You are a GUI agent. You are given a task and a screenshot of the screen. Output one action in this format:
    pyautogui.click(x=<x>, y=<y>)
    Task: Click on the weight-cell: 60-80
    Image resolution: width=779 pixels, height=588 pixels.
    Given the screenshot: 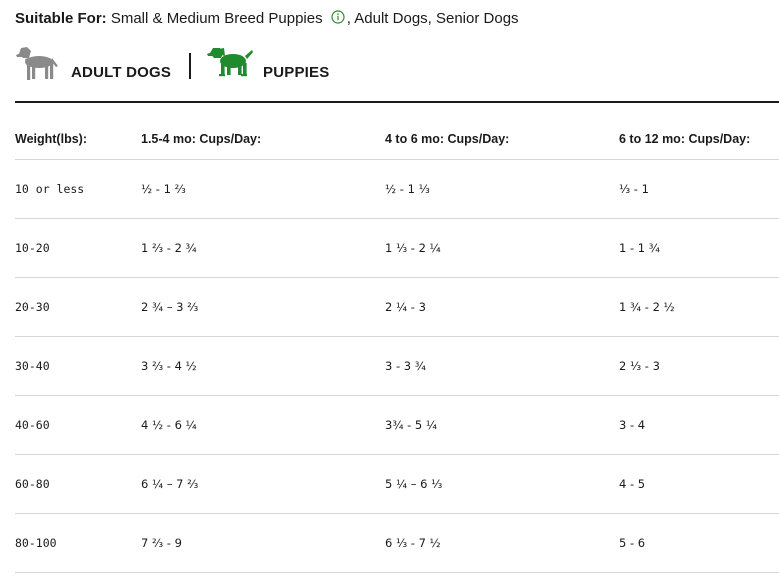 What is the action you would take?
    pyautogui.click(x=78, y=484)
    